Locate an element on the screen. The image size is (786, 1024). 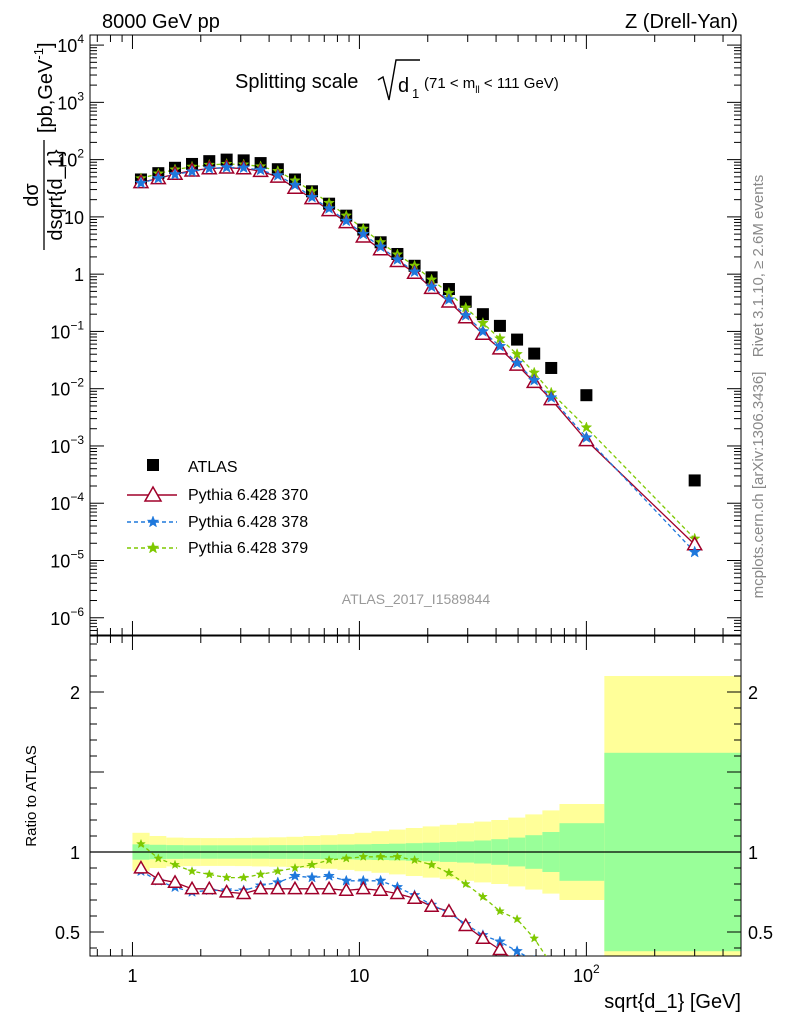
ylabel-unit-close: ] is located at coordinates (46, 45).